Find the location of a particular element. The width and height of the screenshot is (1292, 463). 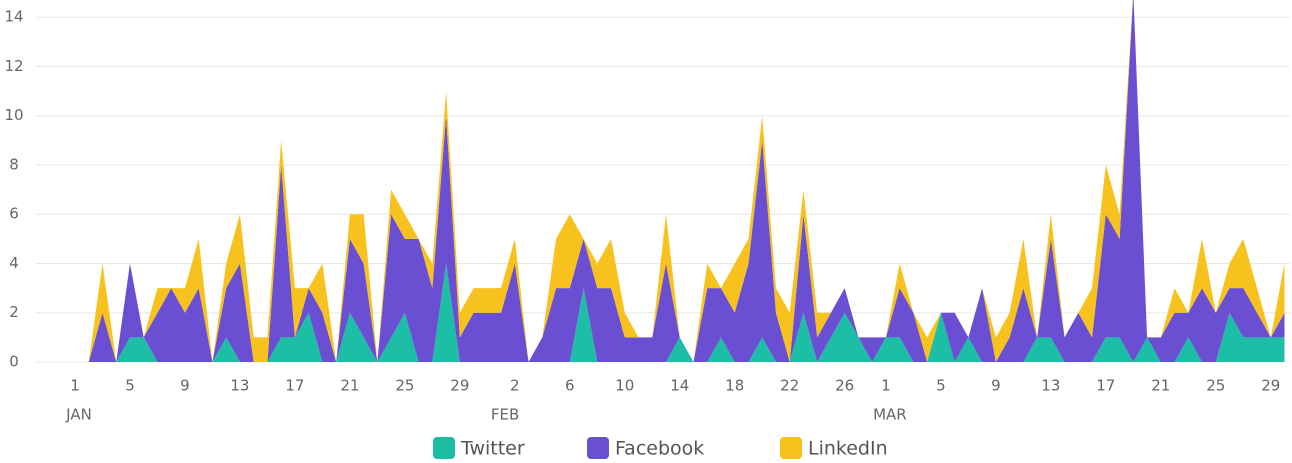

month-label: JAN is located at coordinates (78, 415).